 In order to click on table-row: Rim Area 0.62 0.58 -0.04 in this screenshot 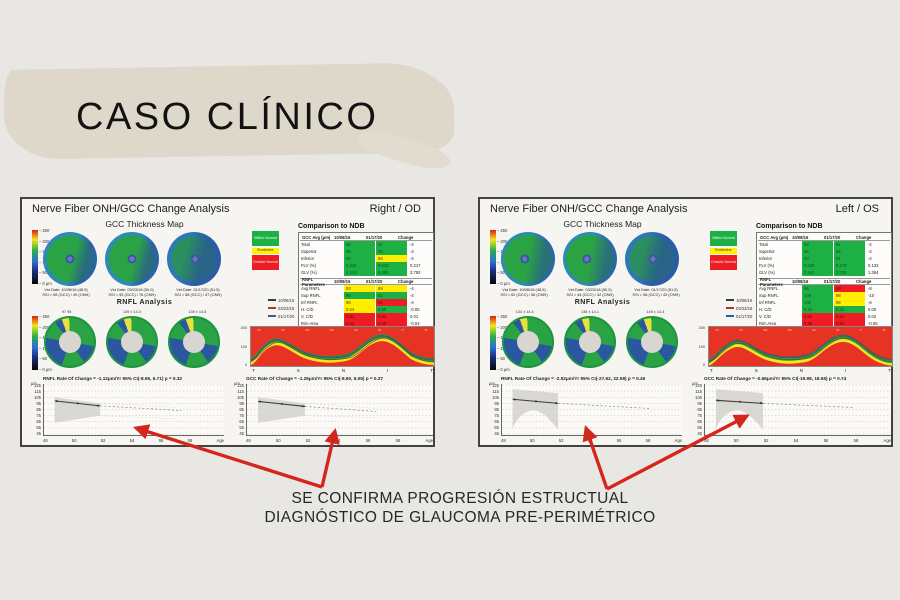, I will do `click(366, 323)`.